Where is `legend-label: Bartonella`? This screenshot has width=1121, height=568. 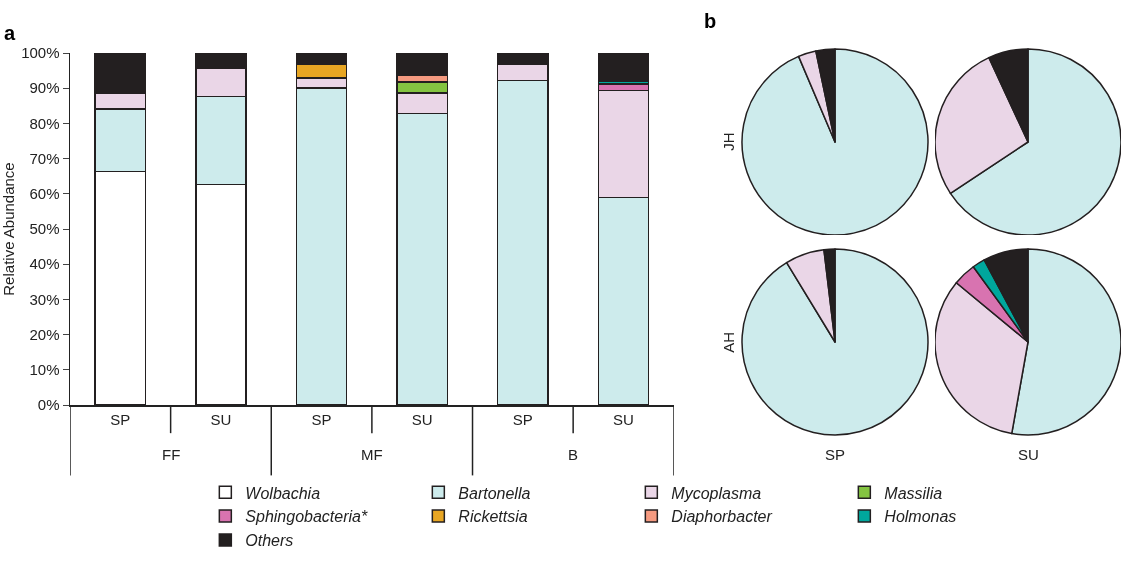
legend-label: Bartonella is located at coordinates (494, 493).